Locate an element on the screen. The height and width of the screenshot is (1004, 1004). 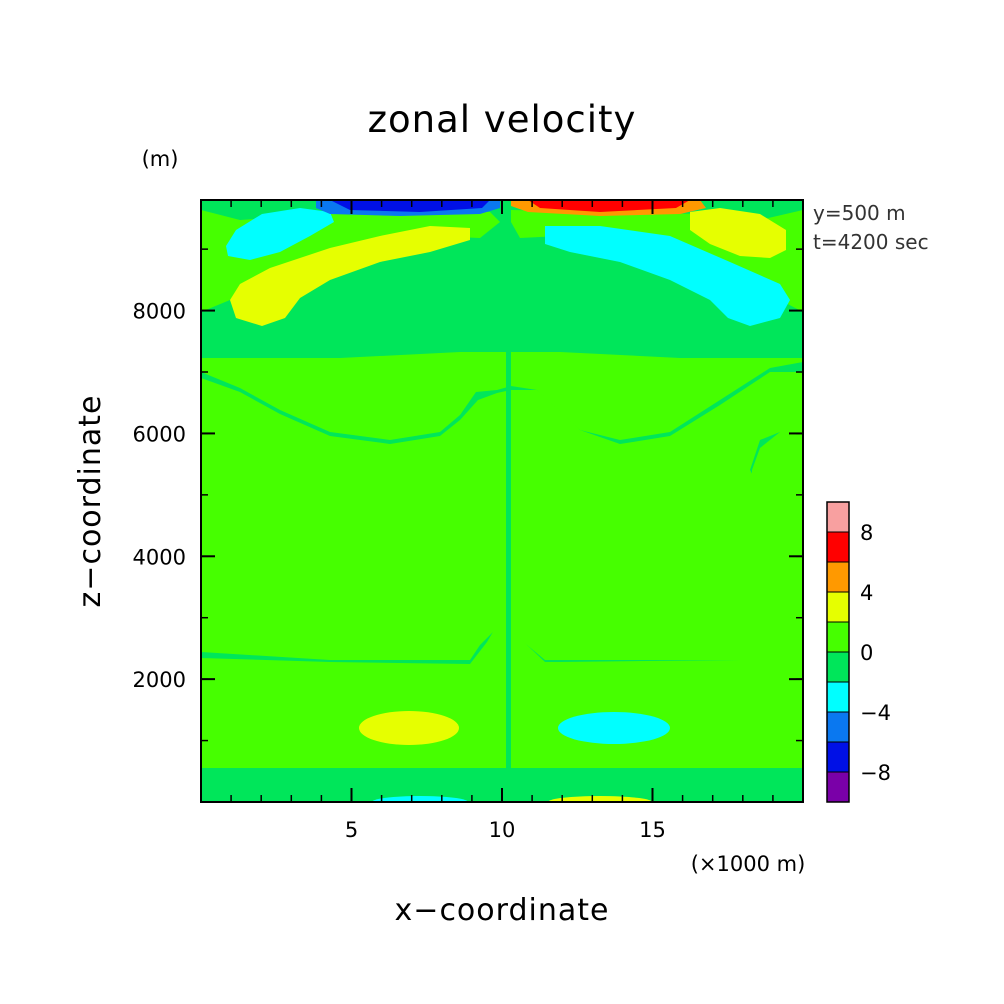
region-upper-positive-band is located at coordinates (502, 396).